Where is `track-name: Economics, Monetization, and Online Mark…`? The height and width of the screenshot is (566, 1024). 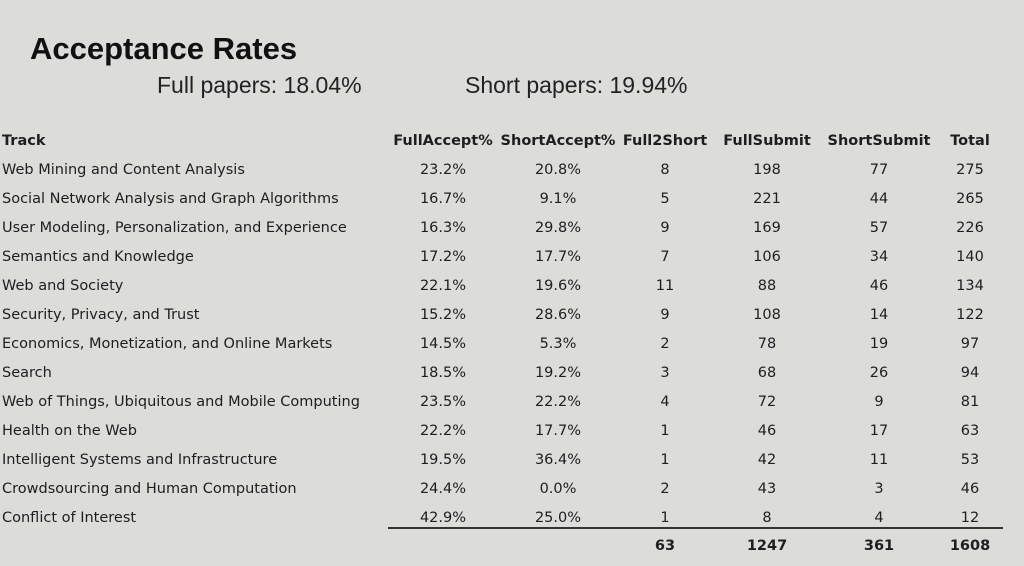
track-name: Economics, Monetization, and Online Mark… is located at coordinates (167, 343).